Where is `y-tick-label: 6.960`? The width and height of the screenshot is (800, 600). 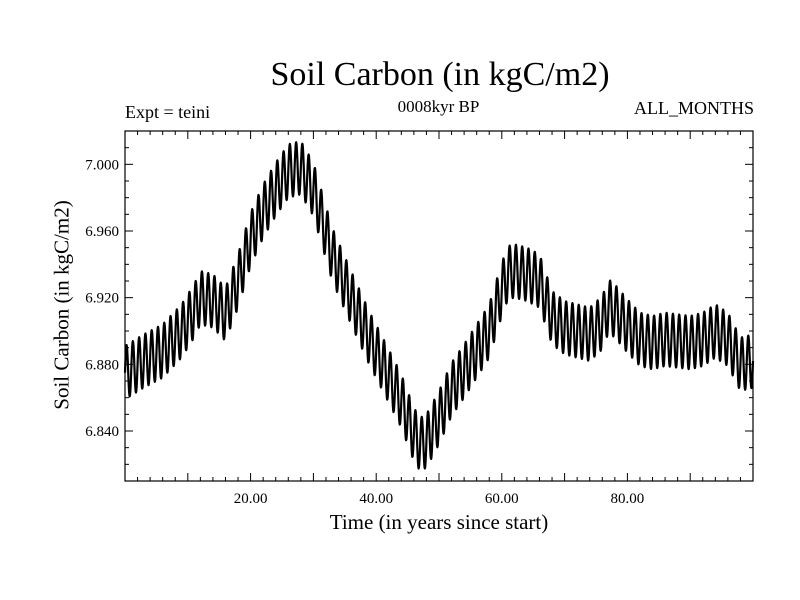 y-tick-label: 6.960 is located at coordinates (102, 232).